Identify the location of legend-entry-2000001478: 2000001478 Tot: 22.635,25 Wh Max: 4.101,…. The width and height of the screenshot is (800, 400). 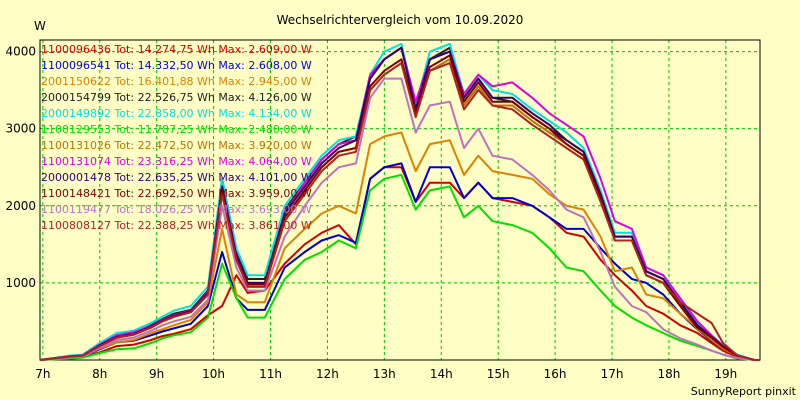
(176, 177).